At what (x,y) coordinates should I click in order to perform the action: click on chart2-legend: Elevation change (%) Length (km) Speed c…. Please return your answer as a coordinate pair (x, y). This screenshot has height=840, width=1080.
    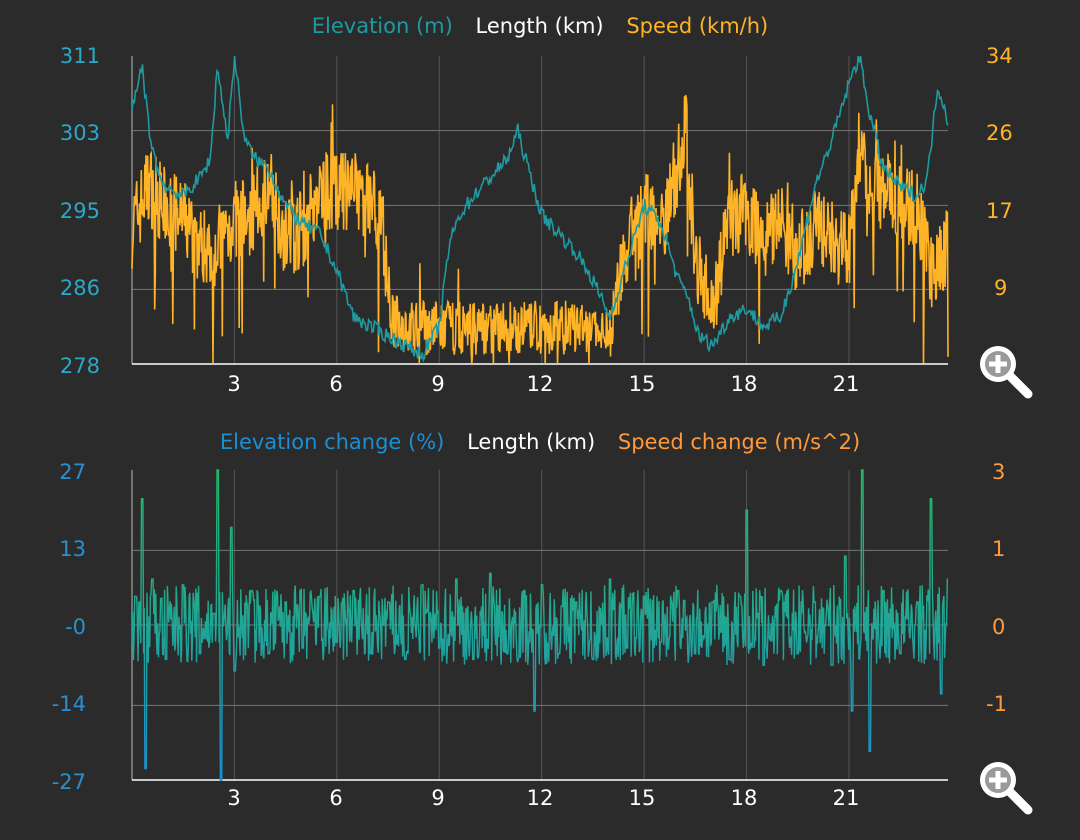
    Looking at the image, I should click on (540, 442).